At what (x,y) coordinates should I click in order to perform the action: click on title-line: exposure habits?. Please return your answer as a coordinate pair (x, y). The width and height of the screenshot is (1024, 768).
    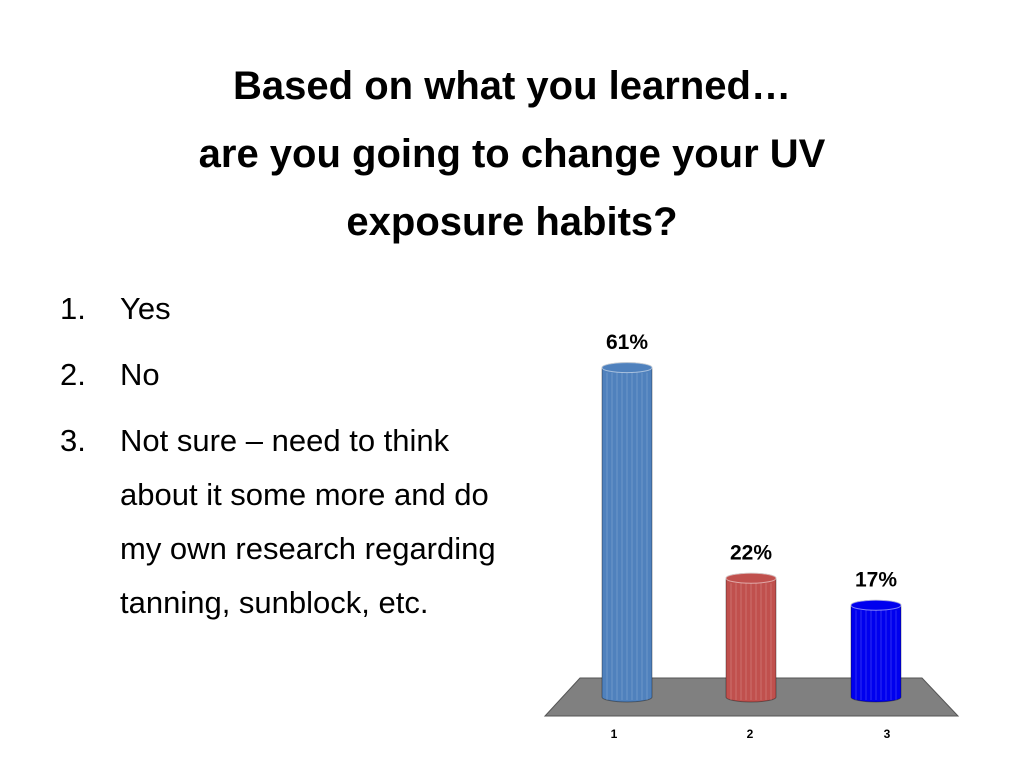
    Looking at the image, I should click on (512, 222).